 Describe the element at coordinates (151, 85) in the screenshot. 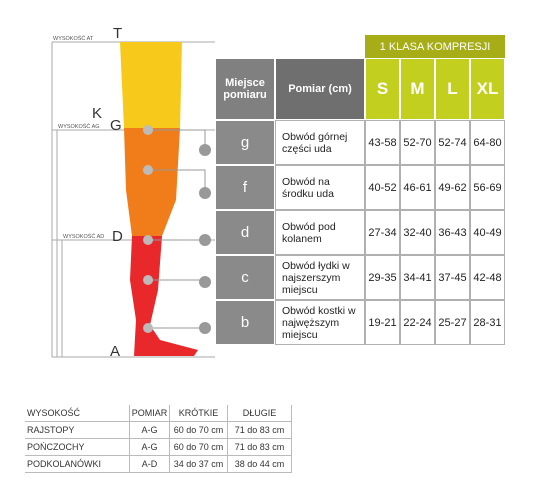

I see `thigh-upper` at that location.